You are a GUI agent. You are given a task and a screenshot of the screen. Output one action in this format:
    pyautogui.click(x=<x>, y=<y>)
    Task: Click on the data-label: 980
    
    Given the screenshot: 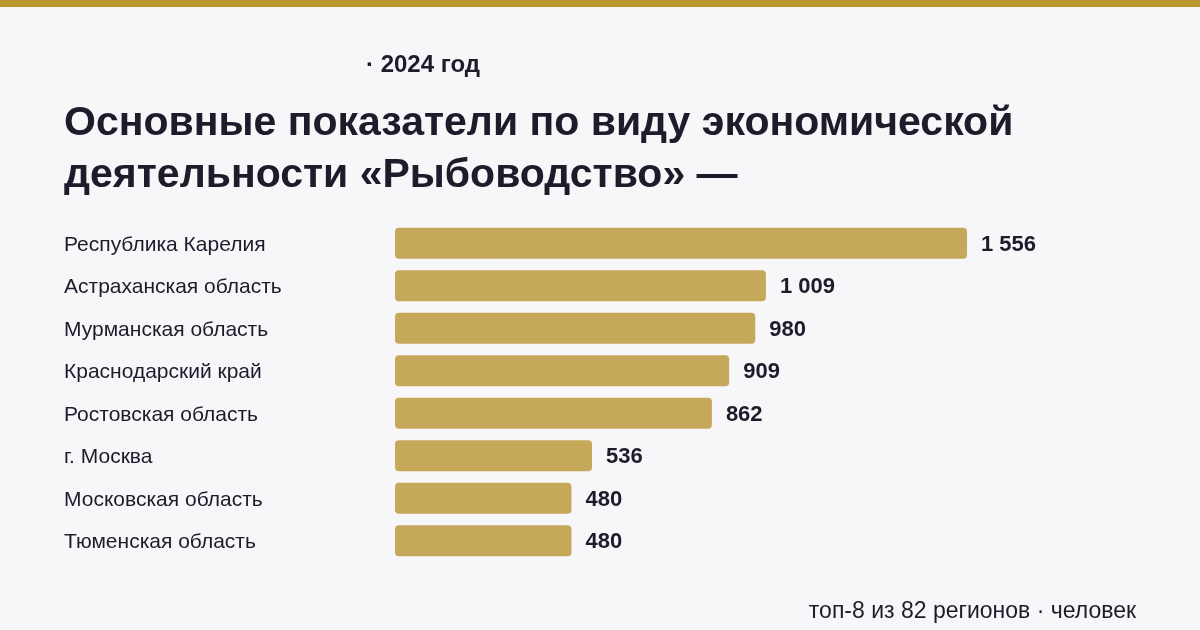 What is the action you would take?
    pyautogui.click(x=787, y=328)
    